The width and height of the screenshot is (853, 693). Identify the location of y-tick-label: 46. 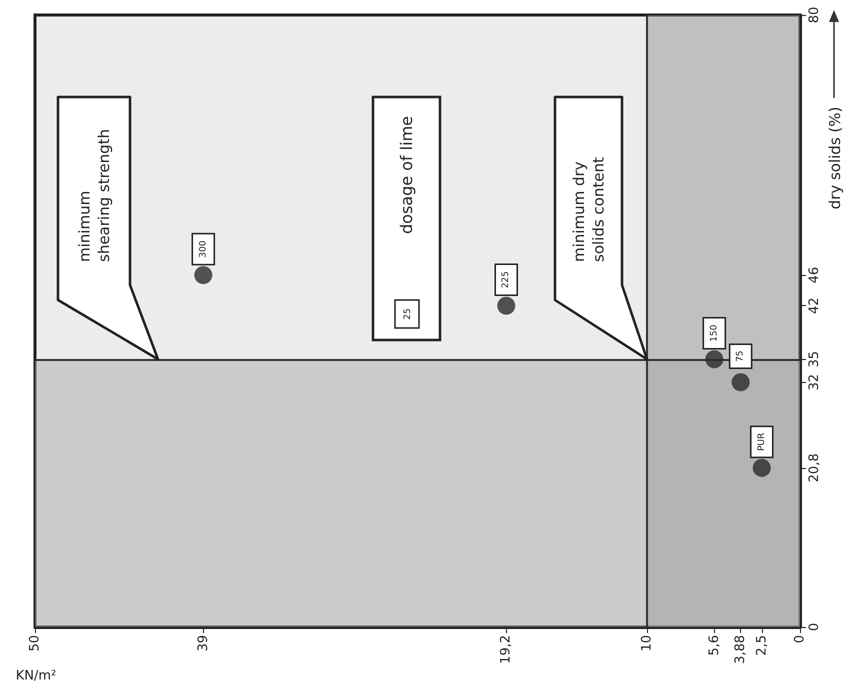
(814, 275).